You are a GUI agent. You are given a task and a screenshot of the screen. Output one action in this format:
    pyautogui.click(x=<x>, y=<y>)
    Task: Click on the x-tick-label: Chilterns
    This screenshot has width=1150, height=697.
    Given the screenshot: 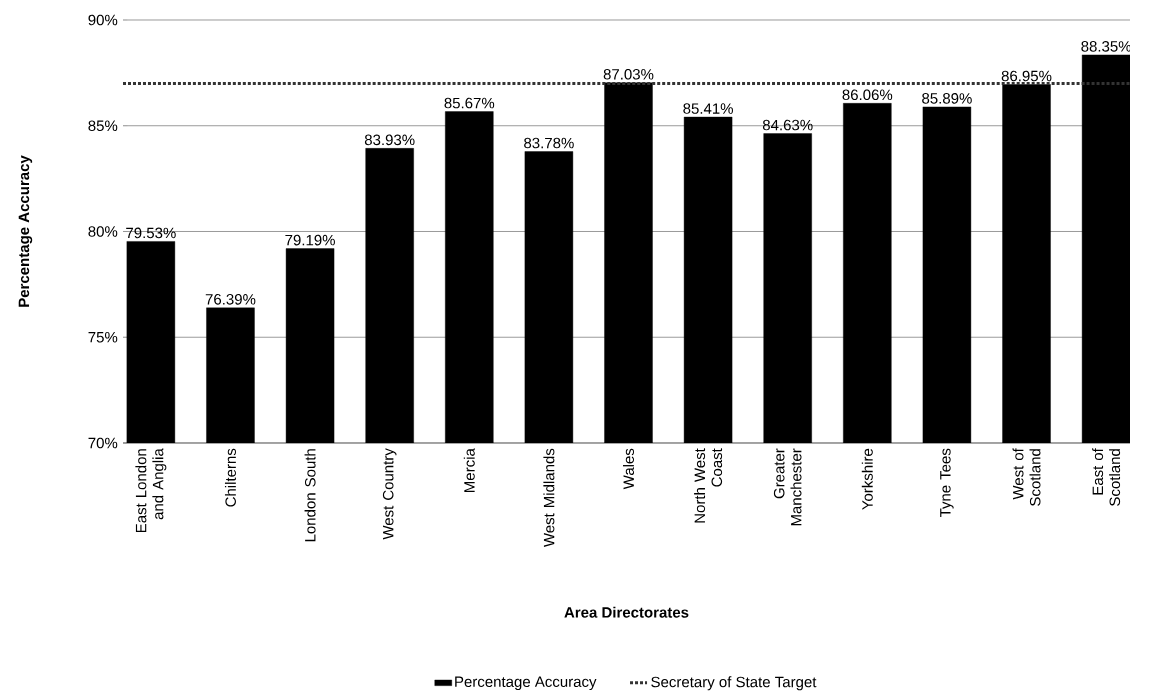 What is the action you would take?
    pyautogui.click(x=230, y=477)
    